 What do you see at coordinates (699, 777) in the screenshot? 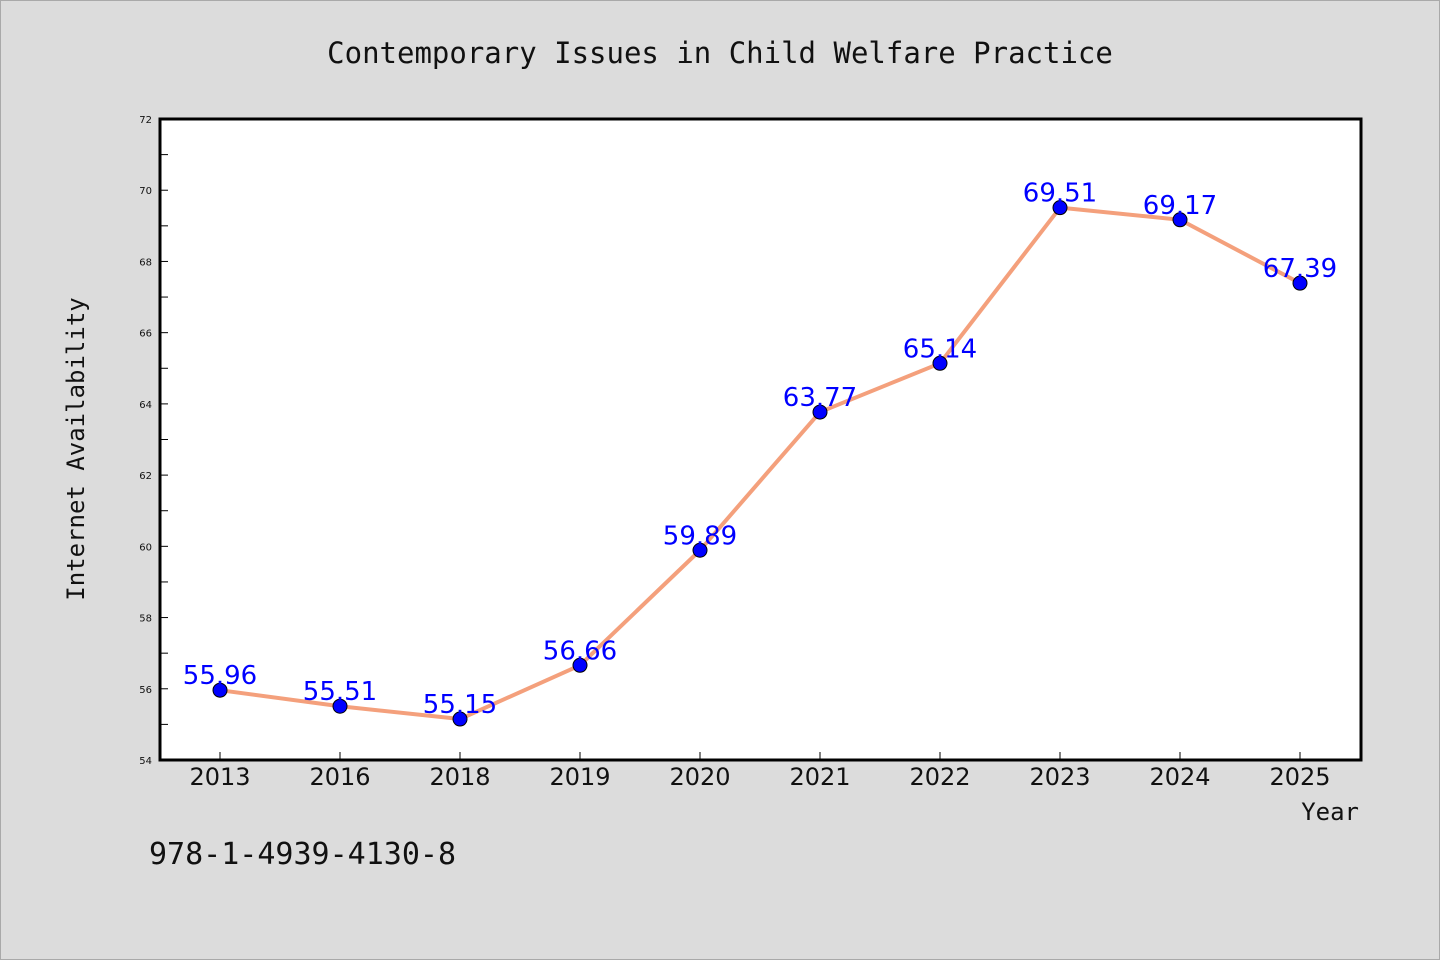
I see `x-tick-label: 2020` at bounding box center [699, 777].